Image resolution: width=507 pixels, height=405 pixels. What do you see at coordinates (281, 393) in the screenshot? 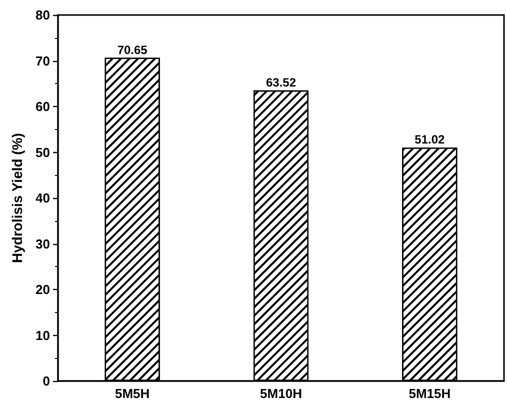
I see `x-tick-label: 5M10H` at bounding box center [281, 393].